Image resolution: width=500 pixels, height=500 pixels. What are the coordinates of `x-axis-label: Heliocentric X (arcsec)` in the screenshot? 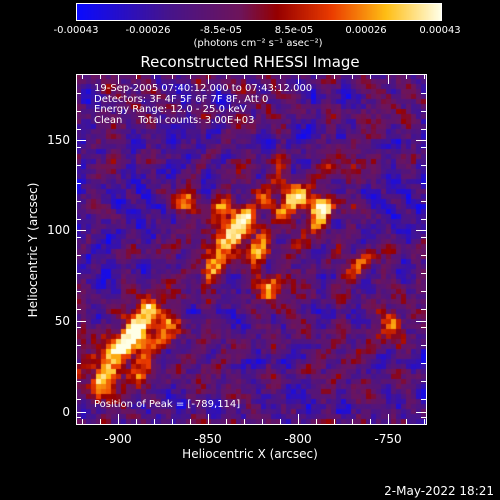 It's located at (250, 454).